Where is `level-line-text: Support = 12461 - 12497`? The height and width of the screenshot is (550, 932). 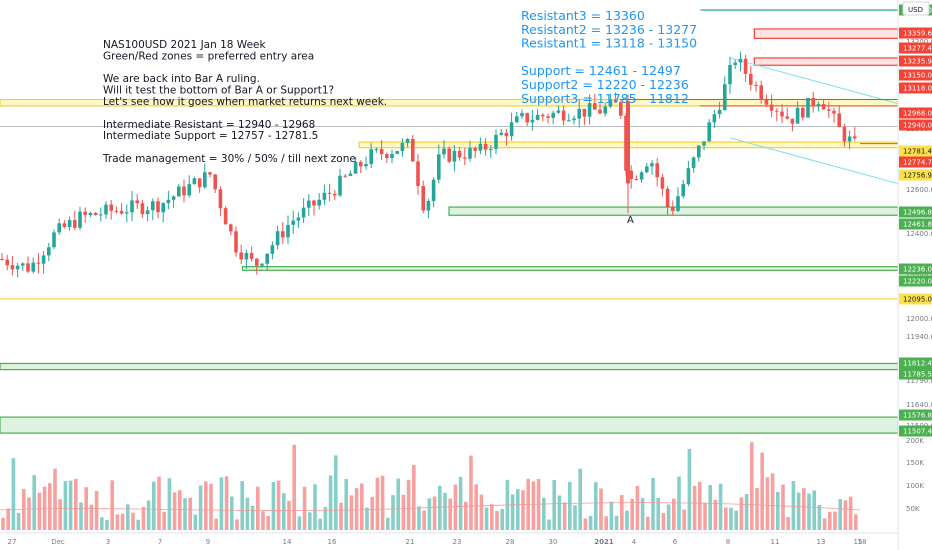
level-line-text: Support = 12461 - 12497 is located at coordinates (601, 70).